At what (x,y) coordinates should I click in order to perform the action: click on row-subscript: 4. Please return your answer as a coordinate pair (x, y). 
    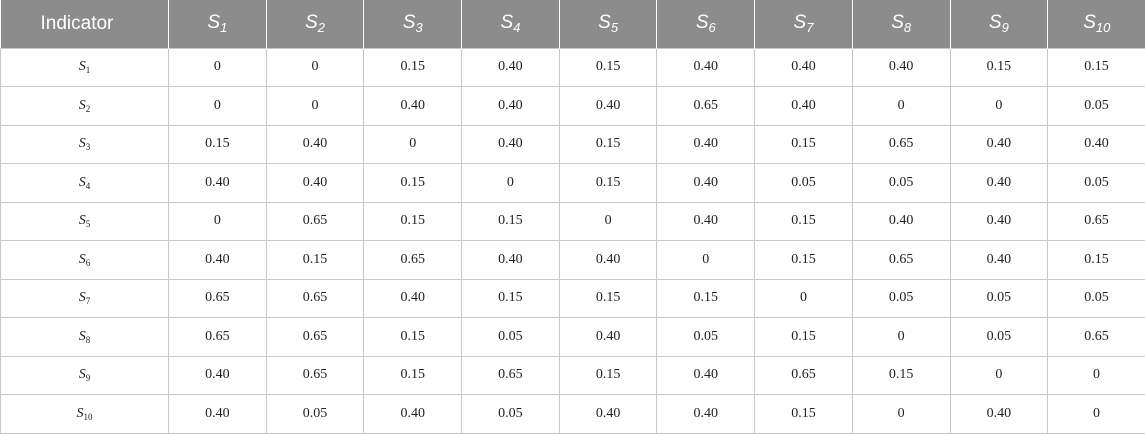
    Looking at the image, I should click on (88, 186).